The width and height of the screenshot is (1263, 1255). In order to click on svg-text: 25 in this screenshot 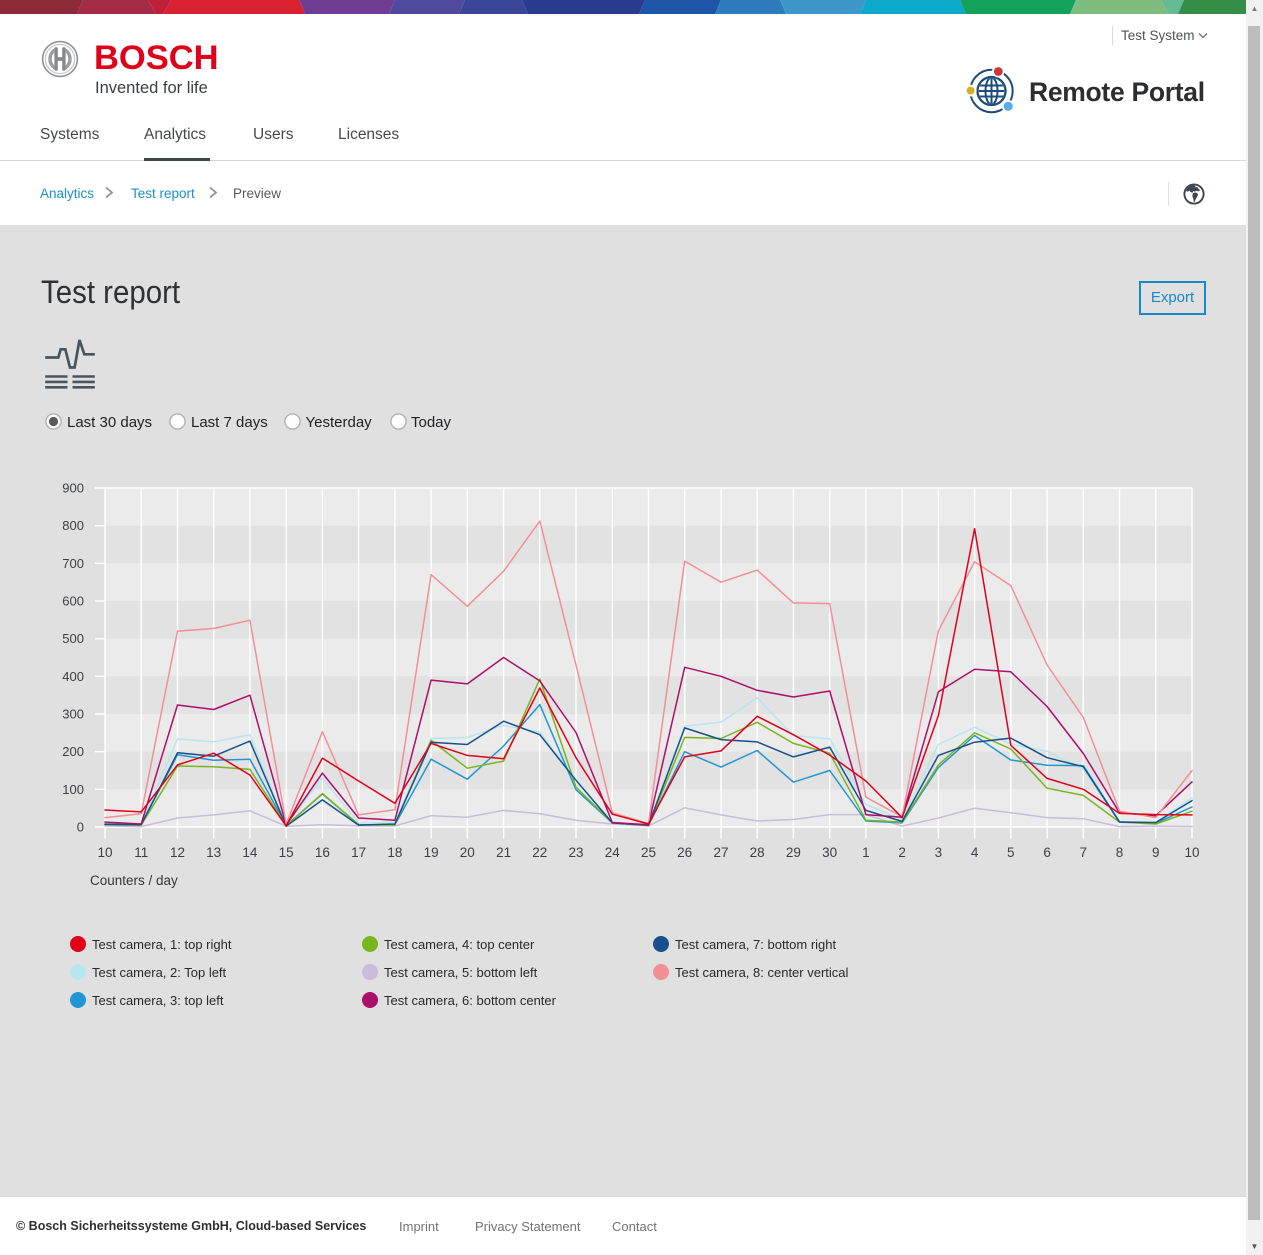, I will do `click(648, 852)`.